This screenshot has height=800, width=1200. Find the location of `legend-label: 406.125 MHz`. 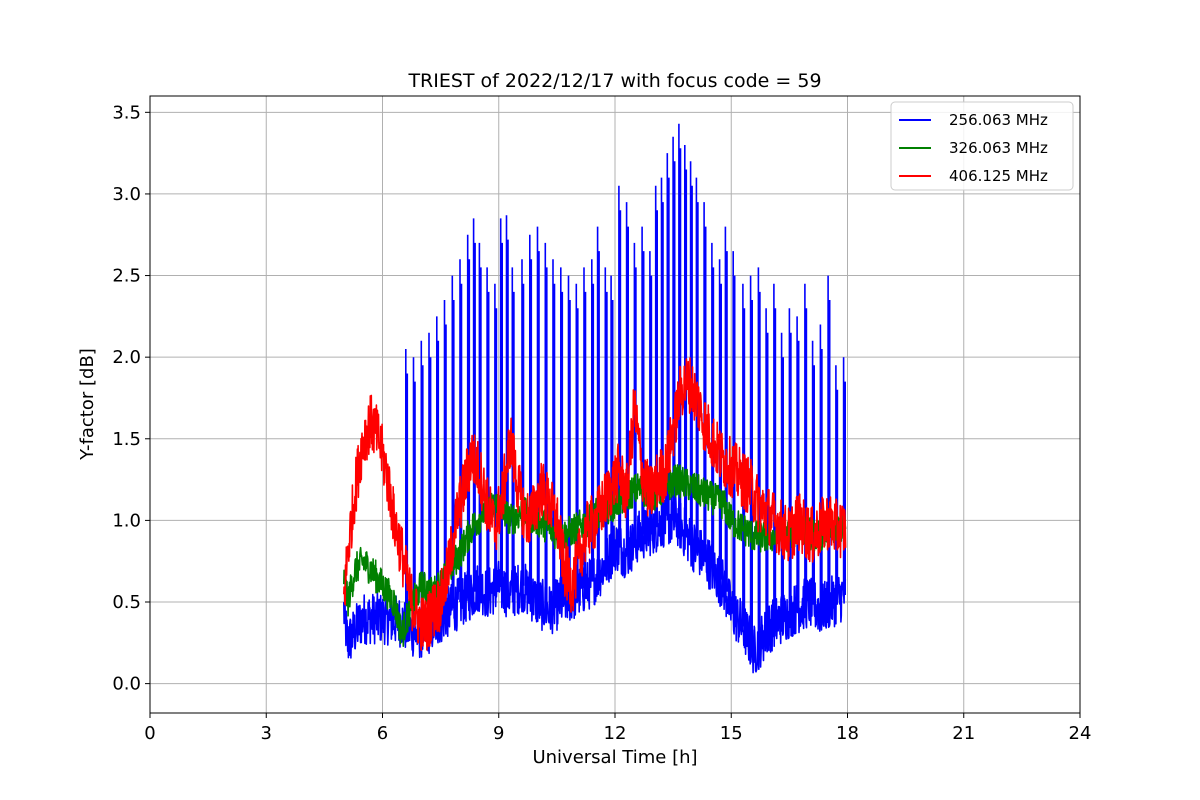

legend-label: 406.125 MHz is located at coordinates (998, 176).